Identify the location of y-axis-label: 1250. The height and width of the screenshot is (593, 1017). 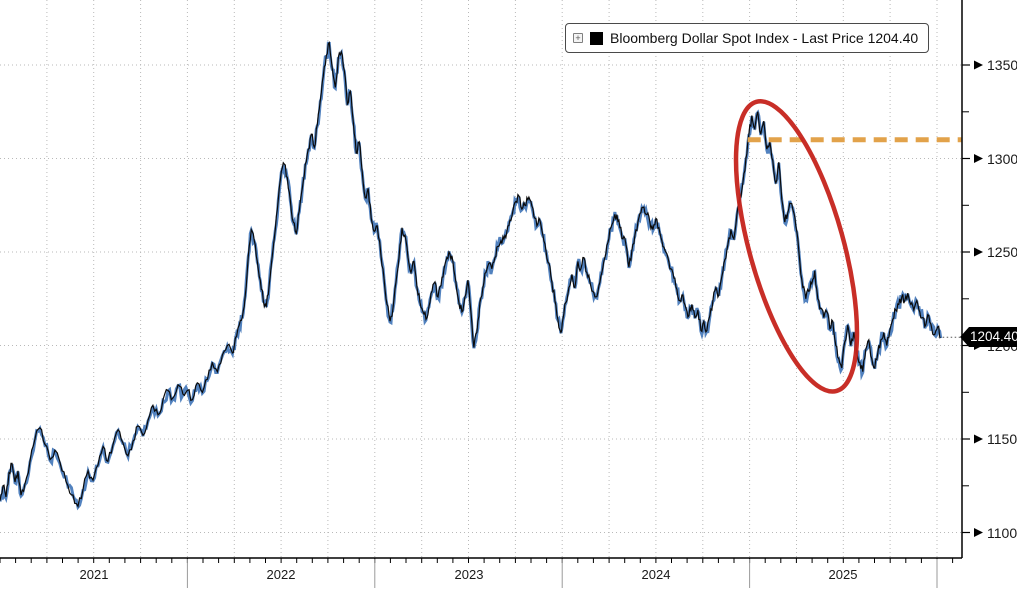
(1002, 252).